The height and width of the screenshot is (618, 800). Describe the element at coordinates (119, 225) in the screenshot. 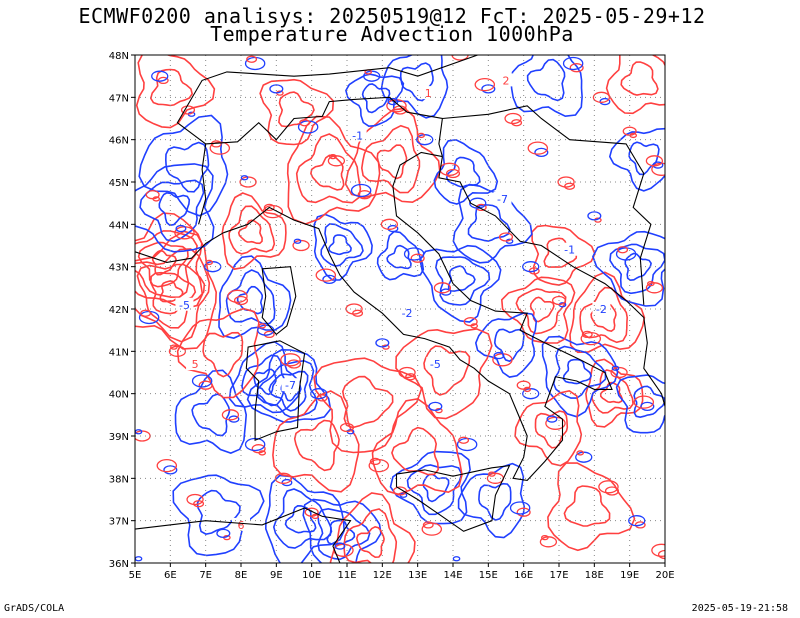

I see `lat-tick-label: 44N` at that location.